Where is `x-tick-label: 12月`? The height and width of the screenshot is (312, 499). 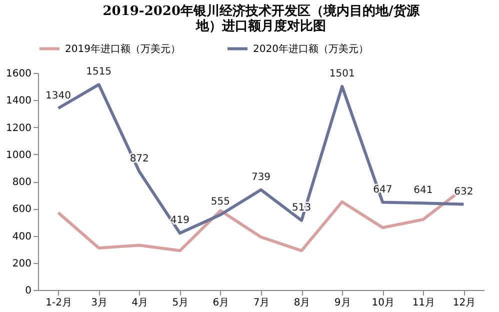
x-tick-label: 12月 is located at coordinates (464, 303).